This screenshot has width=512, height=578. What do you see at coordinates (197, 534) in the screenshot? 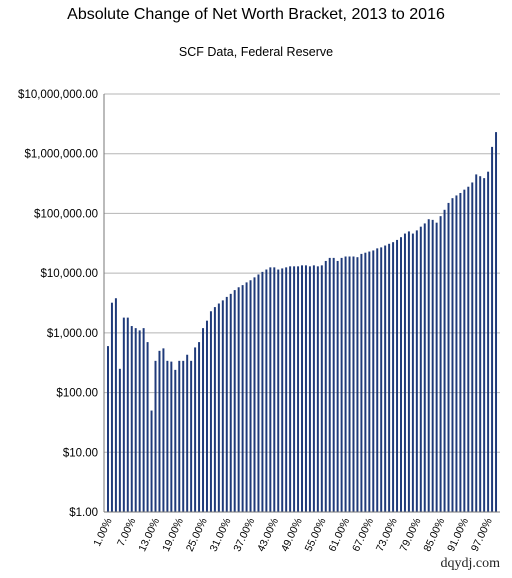
I see `x-tick-label: 25.00%` at bounding box center [197, 534].